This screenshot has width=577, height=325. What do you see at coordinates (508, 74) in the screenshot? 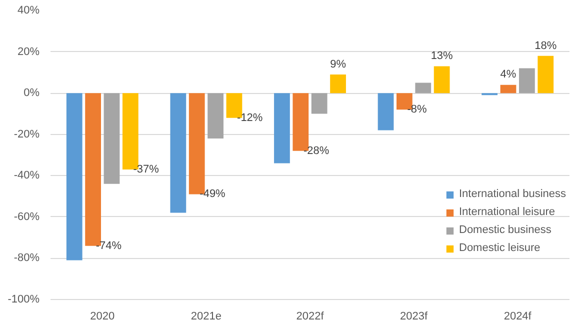
I see `data-label: 4%` at bounding box center [508, 74].